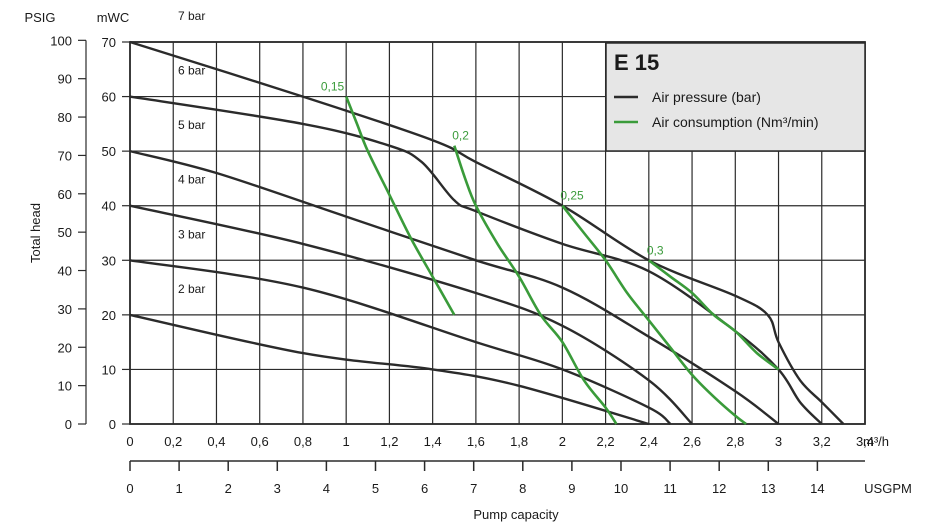 This screenshot has width=949, height=529. What do you see at coordinates (522, 488) in the screenshot?
I see `x-tick-label-usgpm: 8` at bounding box center [522, 488].